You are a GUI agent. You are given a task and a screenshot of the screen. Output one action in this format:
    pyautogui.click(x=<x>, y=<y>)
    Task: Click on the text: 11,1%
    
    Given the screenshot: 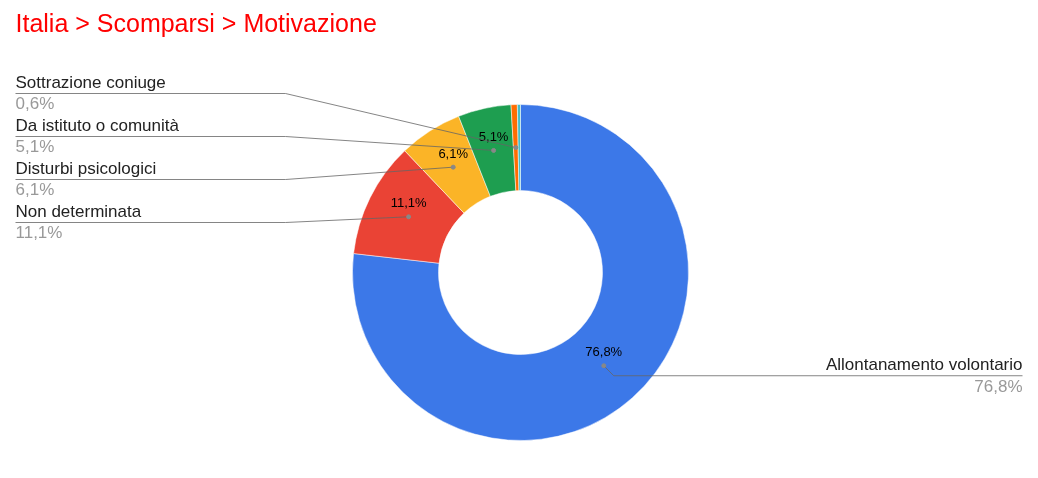 What is the action you would take?
    pyautogui.click(x=39, y=232)
    